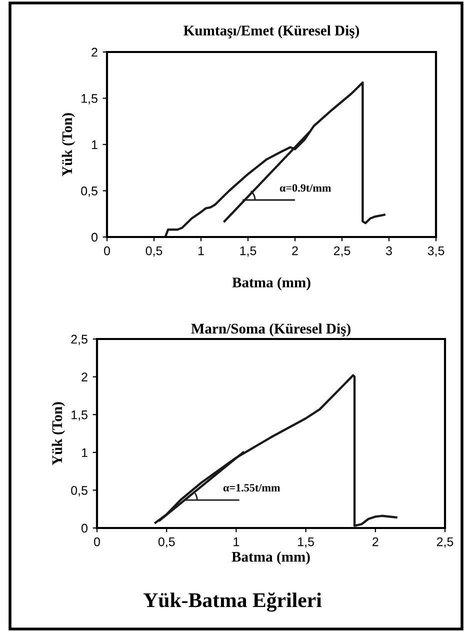 Image resolution: width=465 pixels, height=632 pixels. I want to click on chart-title: Kumtaşı/Emet (Küresel Diş), so click(272, 31).